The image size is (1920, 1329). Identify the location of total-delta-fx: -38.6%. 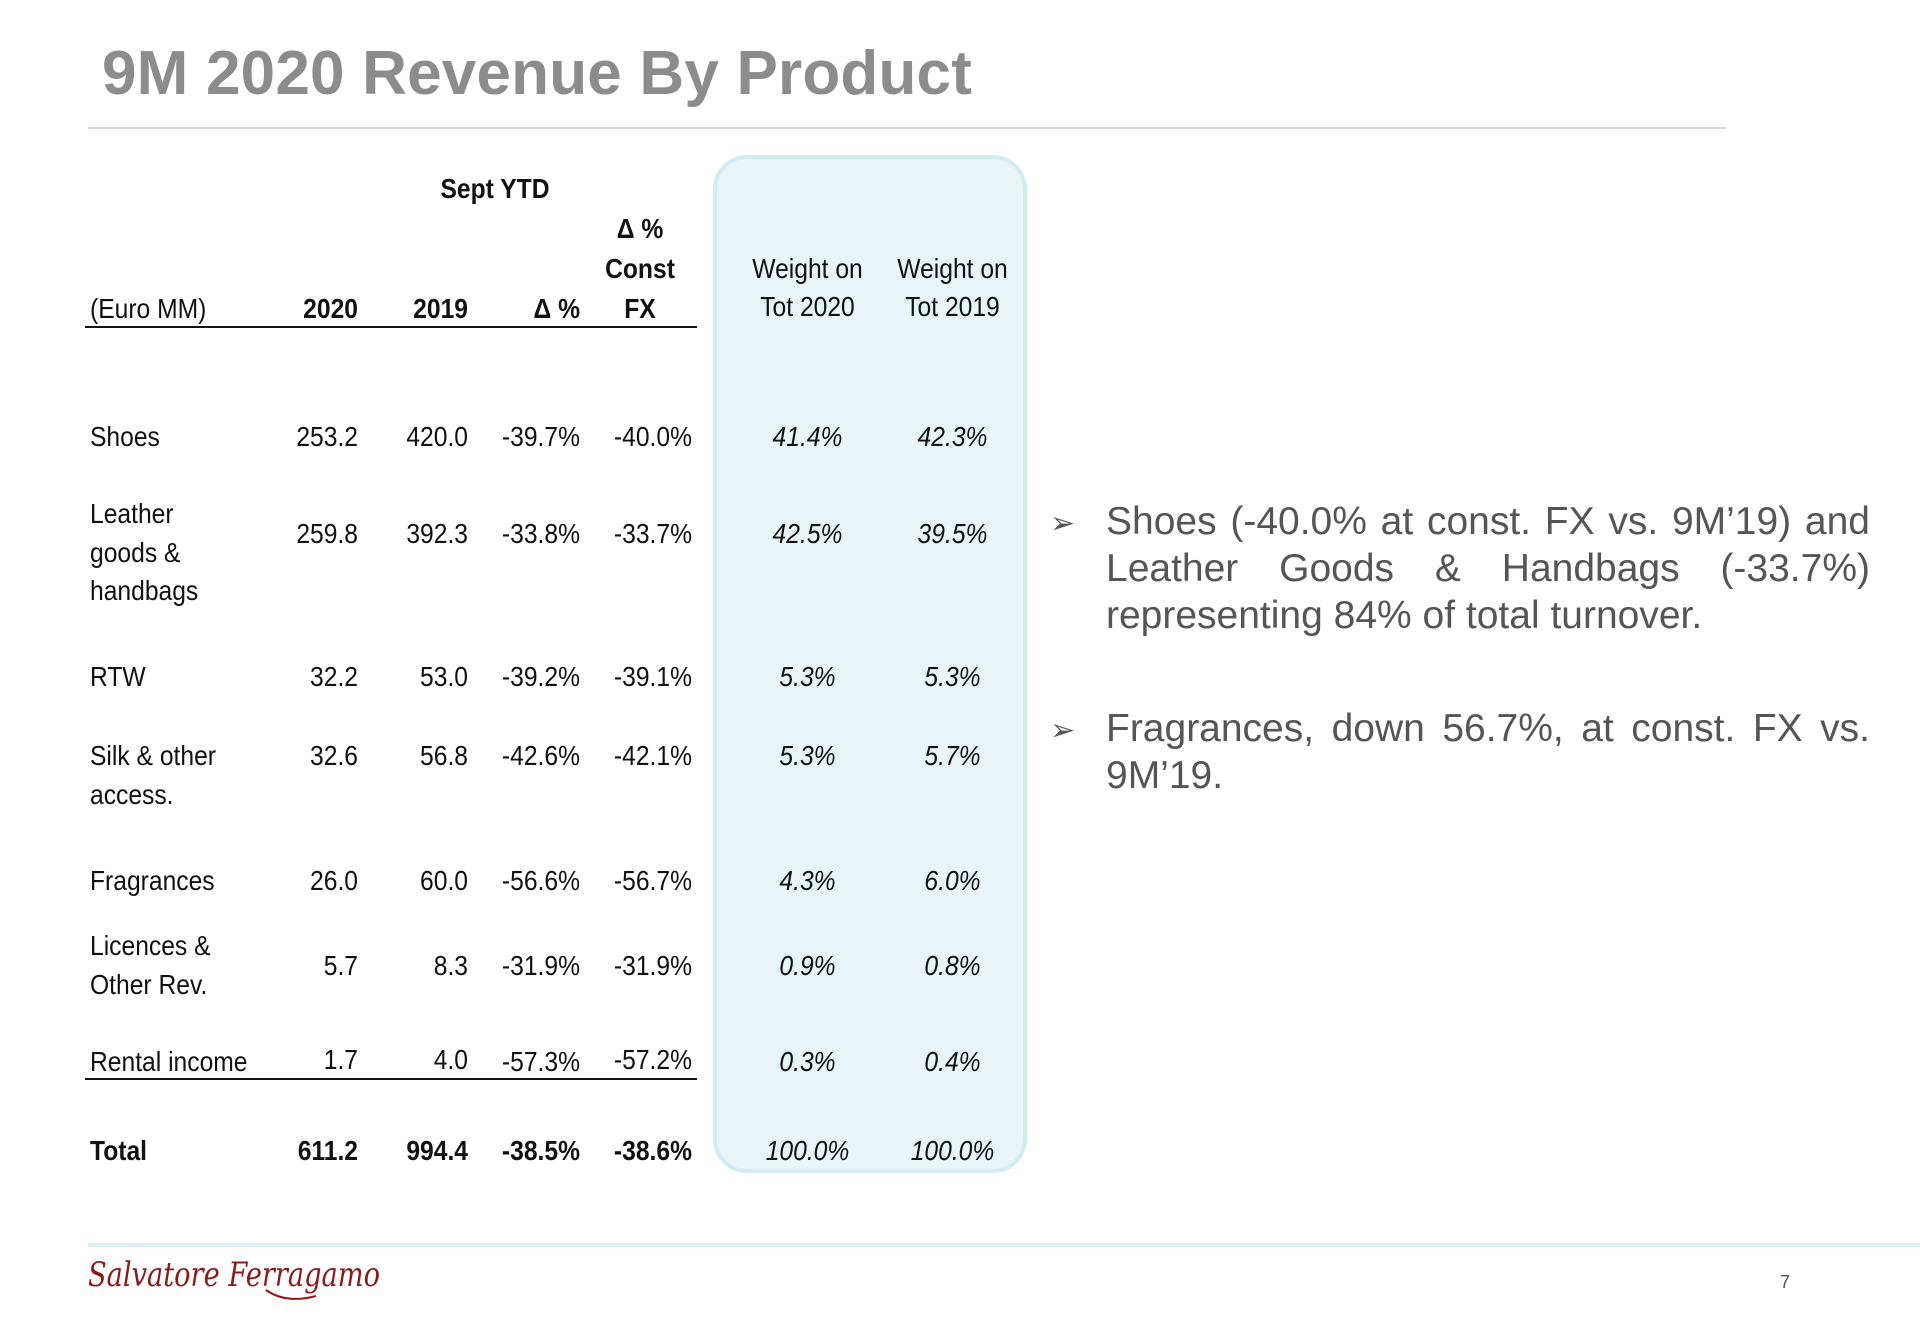
(652, 1150).